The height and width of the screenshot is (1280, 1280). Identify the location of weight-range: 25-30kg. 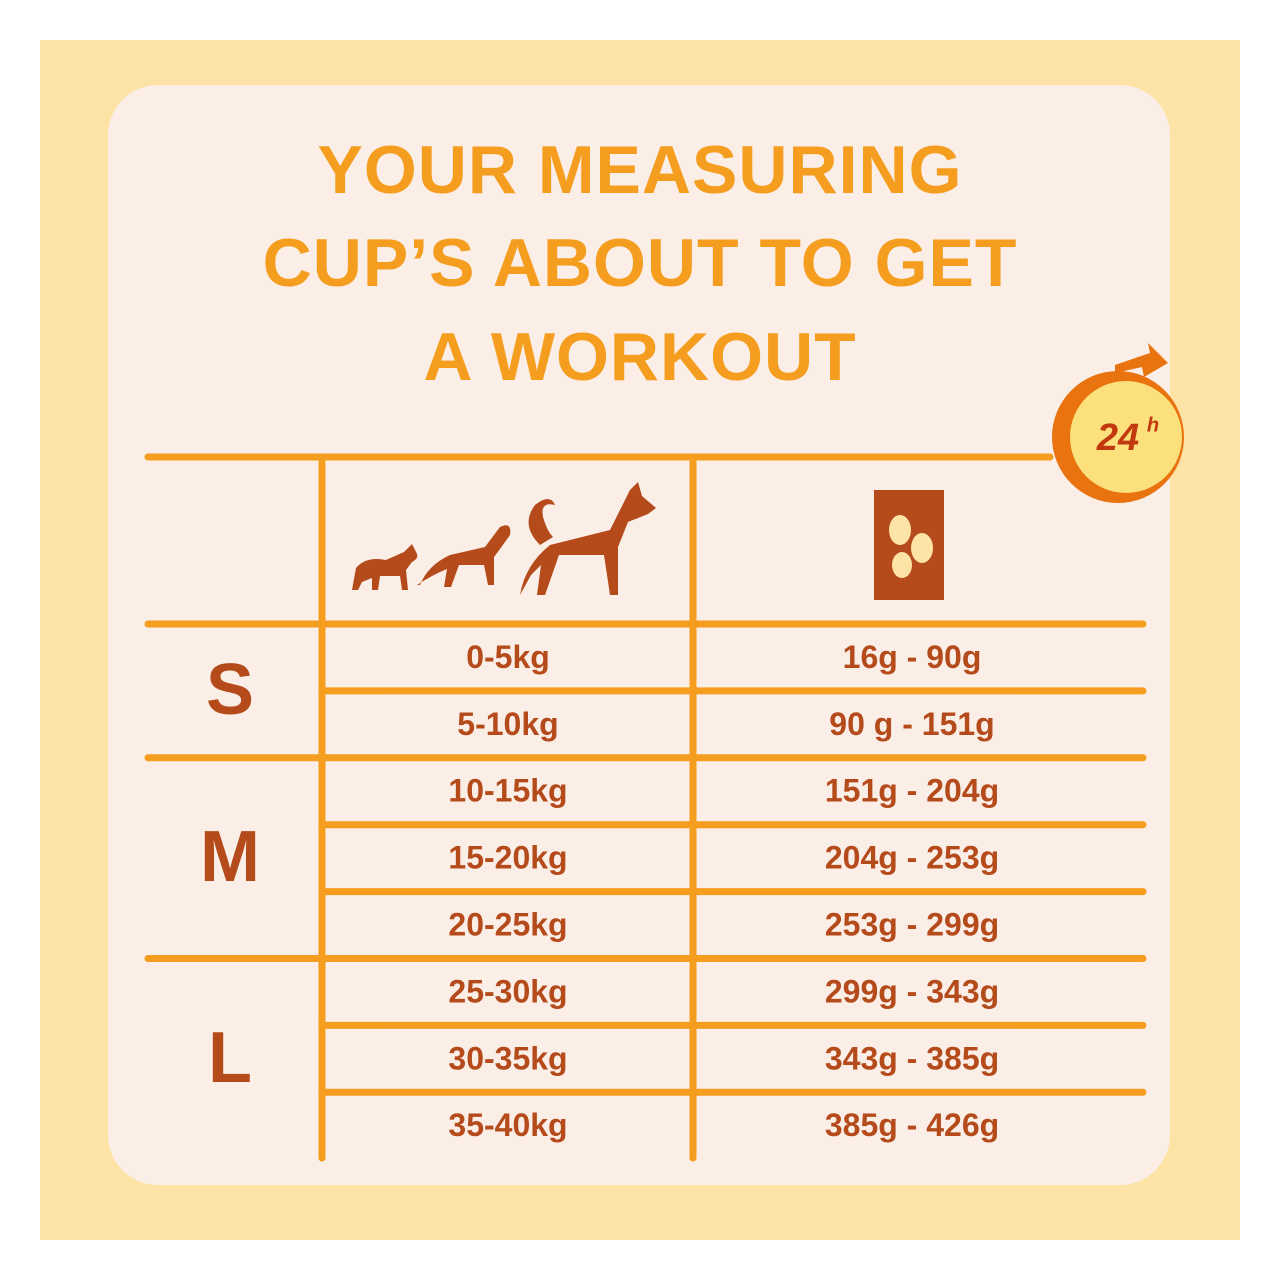
(507, 991).